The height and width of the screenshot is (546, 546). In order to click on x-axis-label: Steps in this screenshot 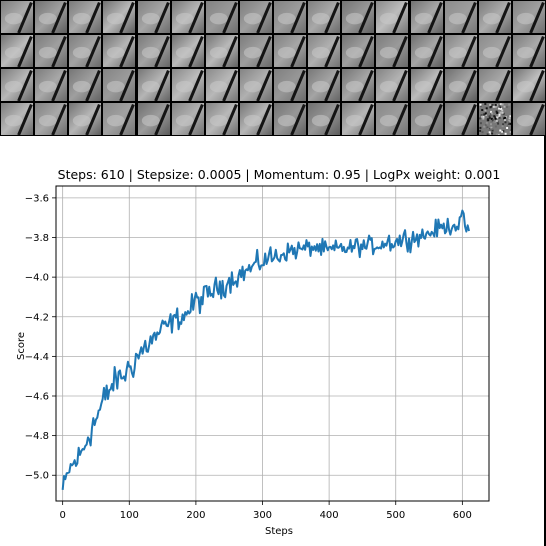, I will do `click(279, 531)`.